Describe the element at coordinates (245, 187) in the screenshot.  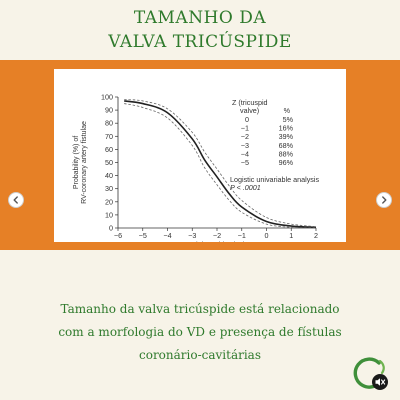
I see `p-value-note: P < .0001` at that location.